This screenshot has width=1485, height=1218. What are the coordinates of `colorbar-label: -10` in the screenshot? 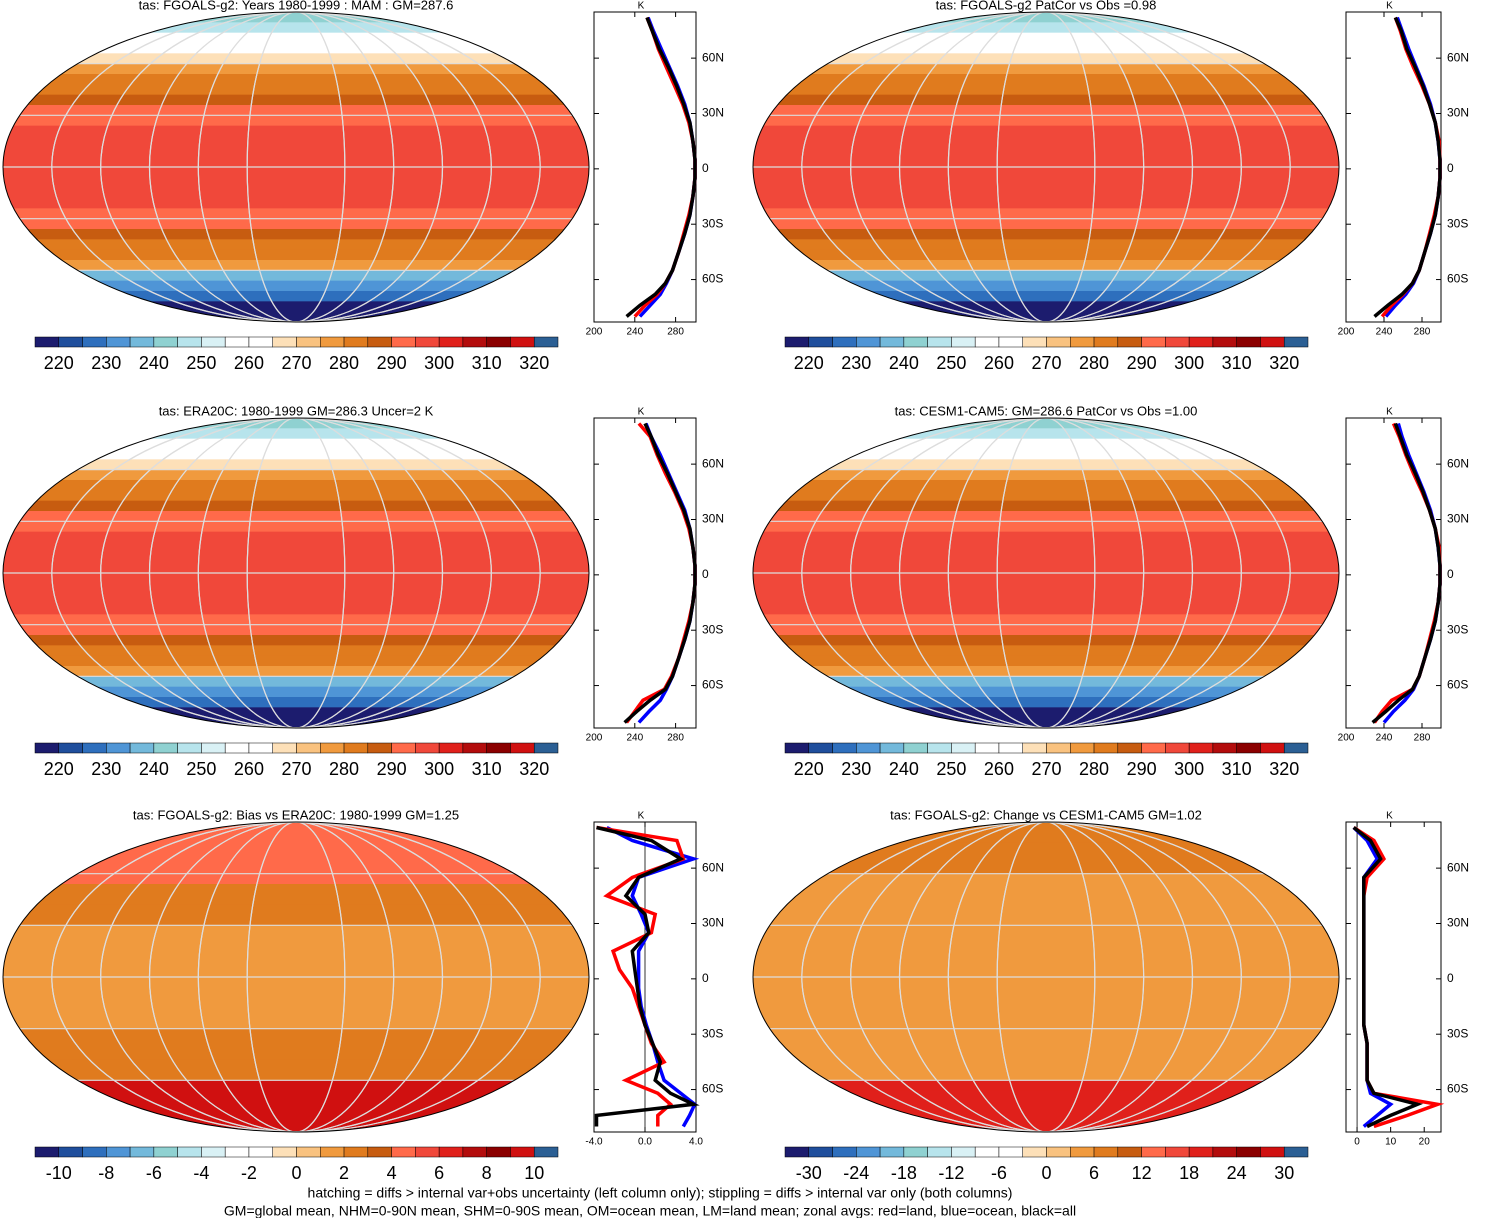 It's located at (59, 1173).